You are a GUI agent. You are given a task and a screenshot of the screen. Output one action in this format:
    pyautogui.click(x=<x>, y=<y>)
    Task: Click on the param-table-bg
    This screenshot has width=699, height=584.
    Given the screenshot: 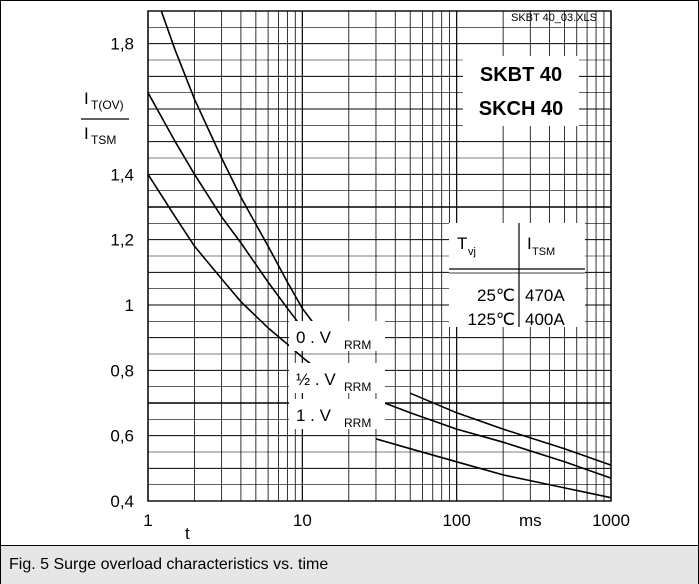 What is the action you would take?
    pyautogui.click(x=517, y=275)
    